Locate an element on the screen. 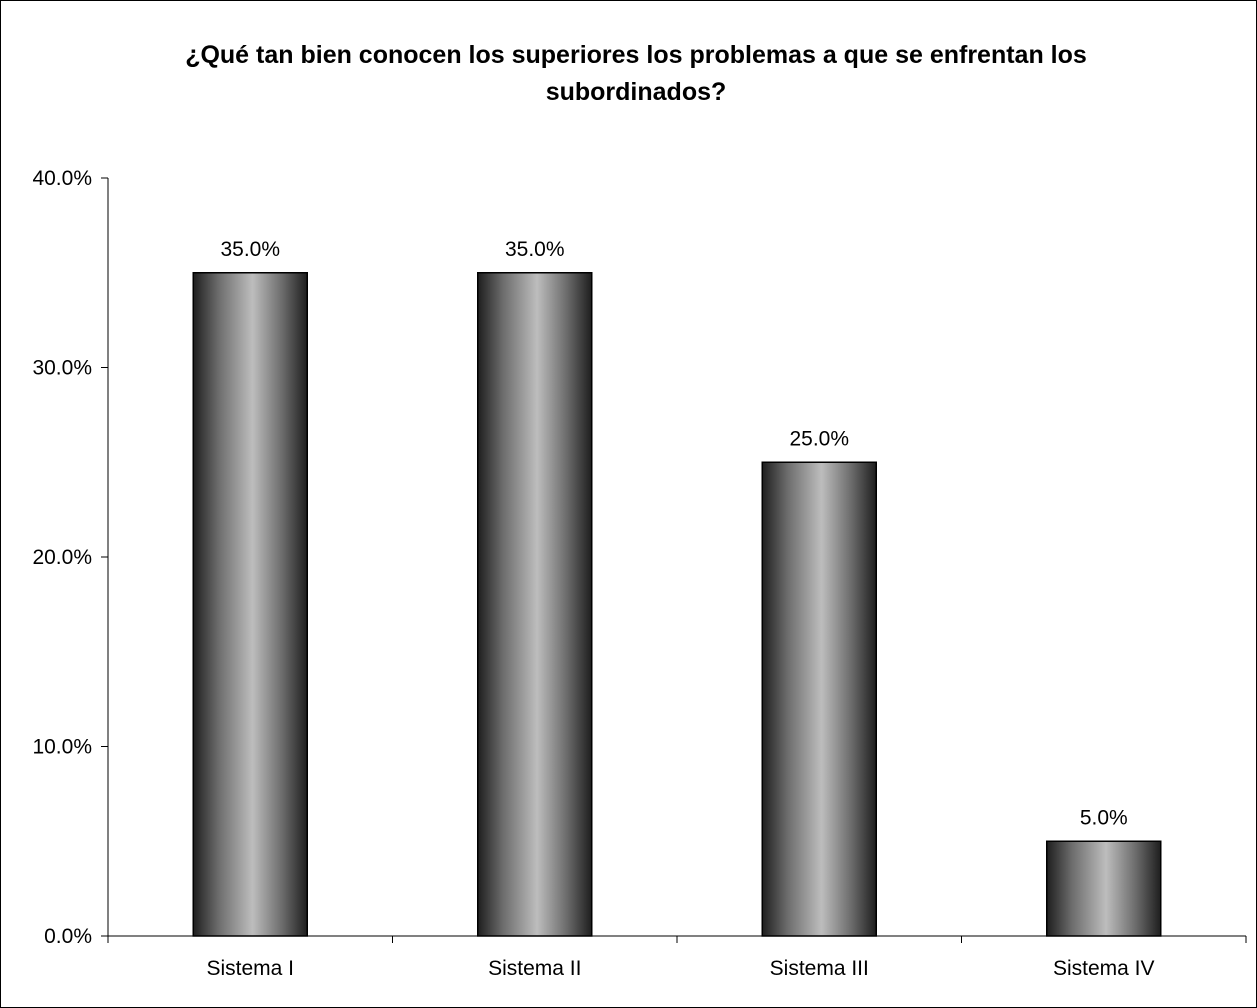 The height and width of the screenshot is (1008, 1257). y-tick-label: 10.0% is located at coordinates (62, 747).